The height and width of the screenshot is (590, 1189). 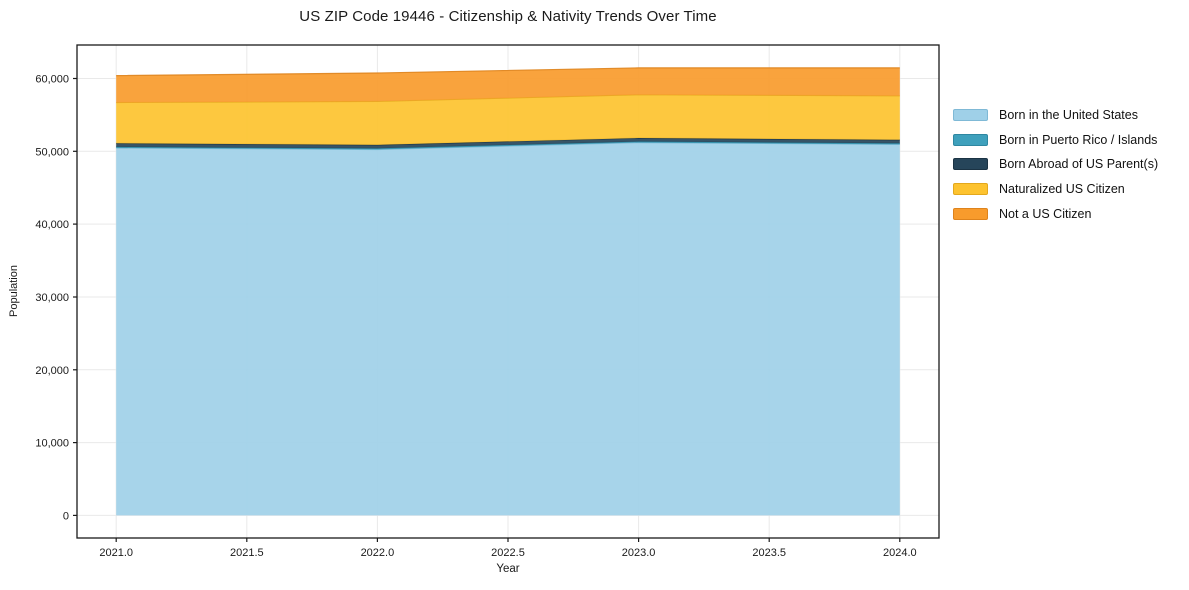 I want to click on y-tick-label: 60,000, so click(x=52, y=80).